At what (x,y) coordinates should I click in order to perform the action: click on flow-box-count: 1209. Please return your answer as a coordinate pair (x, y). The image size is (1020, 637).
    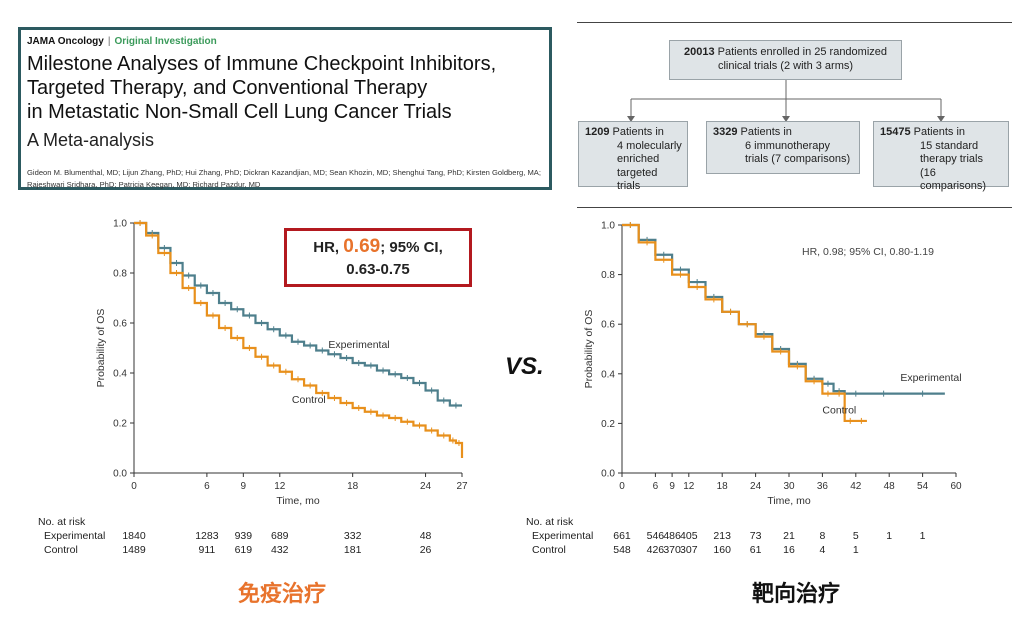
    Looking at the image, I should click on (597, 132).